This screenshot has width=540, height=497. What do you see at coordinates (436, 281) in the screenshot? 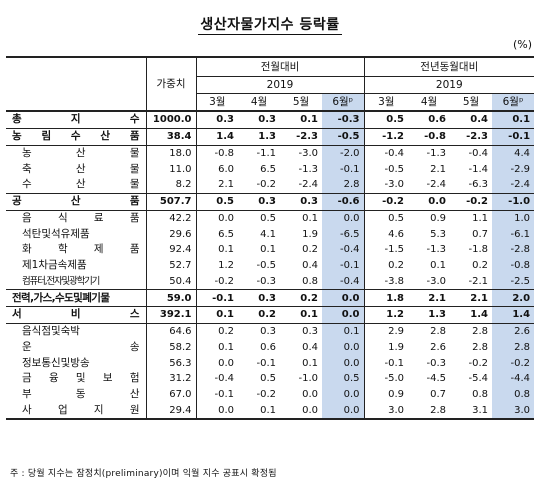
I see `yoy-cell: -3.0` at bounding box center [436, 281].